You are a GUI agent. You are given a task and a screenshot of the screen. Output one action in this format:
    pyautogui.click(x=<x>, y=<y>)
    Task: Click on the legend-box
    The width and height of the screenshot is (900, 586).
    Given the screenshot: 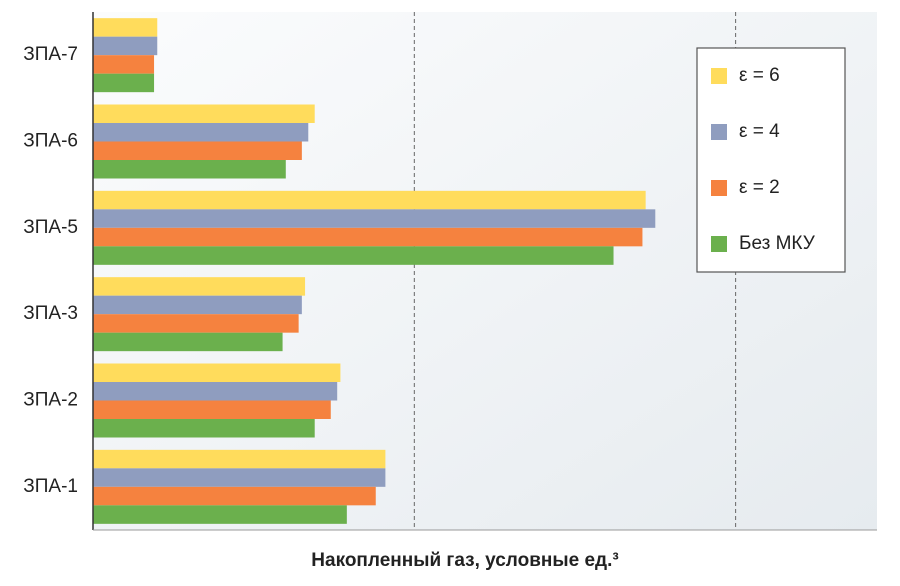 What is the action you would take?
    pyautogui.click(x=771, y=160)
    